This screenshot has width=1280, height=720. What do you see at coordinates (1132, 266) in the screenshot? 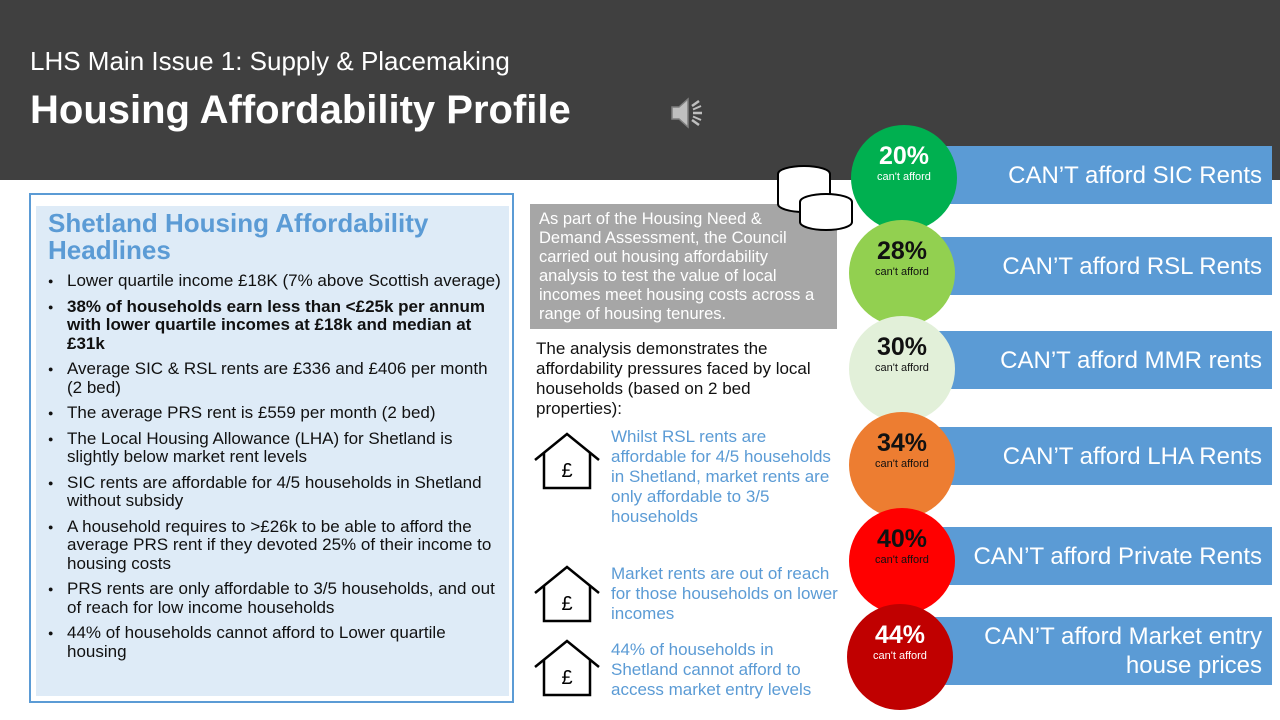
I see `bar-label: CAN’T afford RSL Rents` at bounding box center [1132, 266].